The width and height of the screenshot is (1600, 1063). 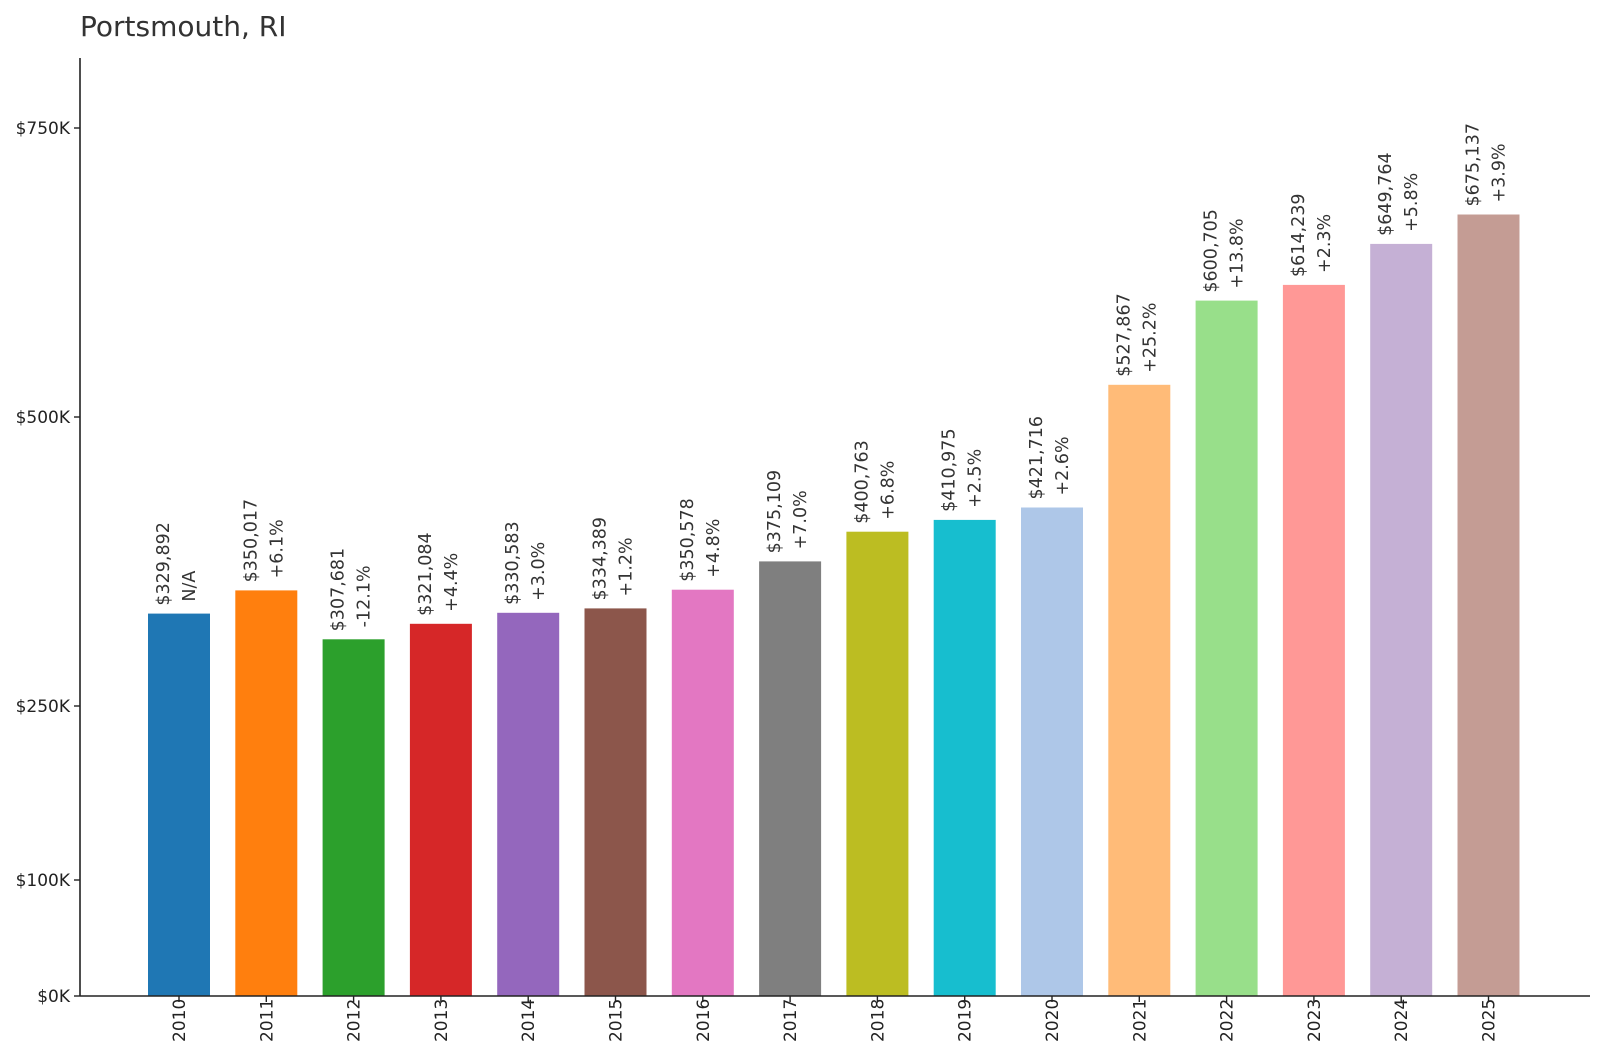 I want to click on x-tick-label-2017: 2017, so click(x=791, y=1020).